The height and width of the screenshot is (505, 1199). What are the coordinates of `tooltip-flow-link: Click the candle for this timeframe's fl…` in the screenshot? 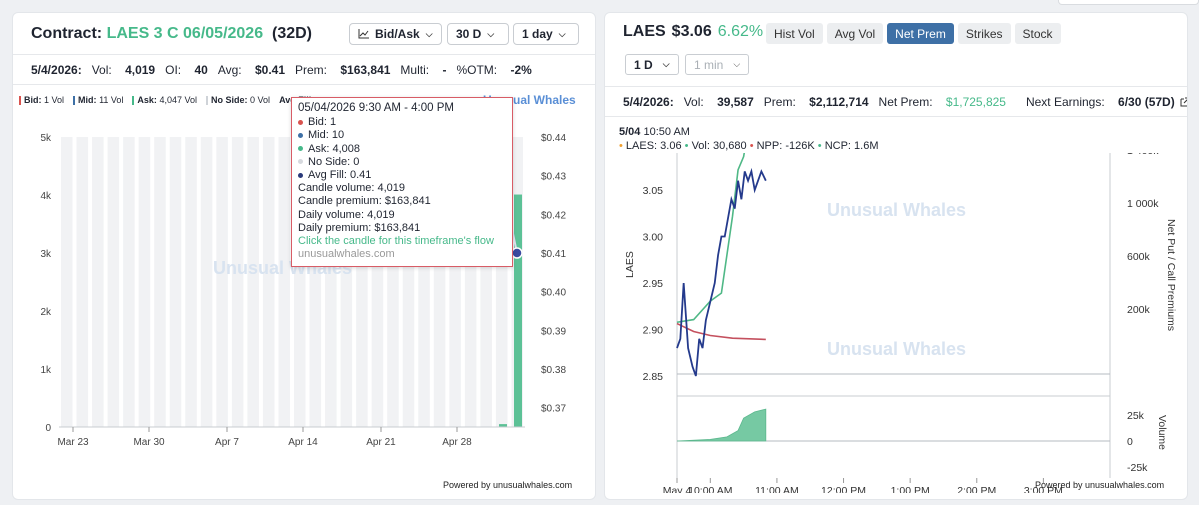 It's located at (396, 241).